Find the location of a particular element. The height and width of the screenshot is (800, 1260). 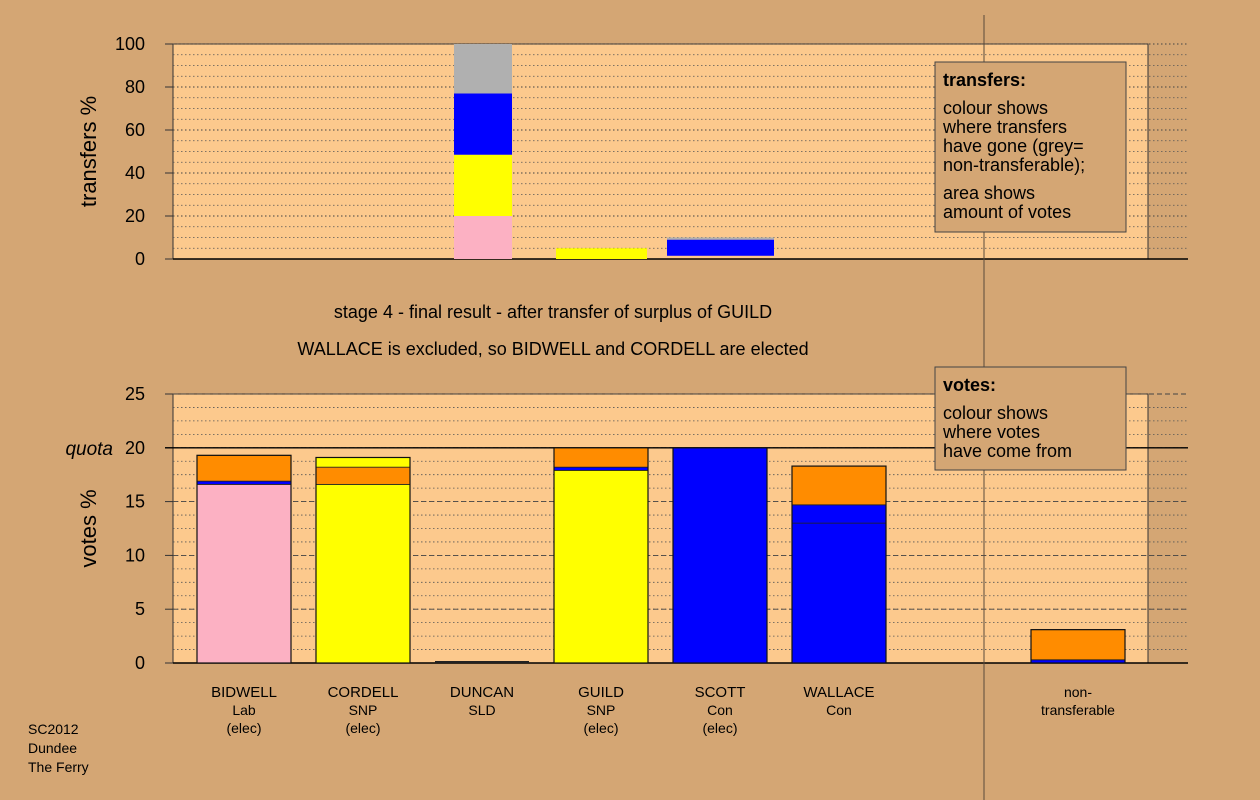

votes-tick-label: 20 is located at coordinates (135, 448).